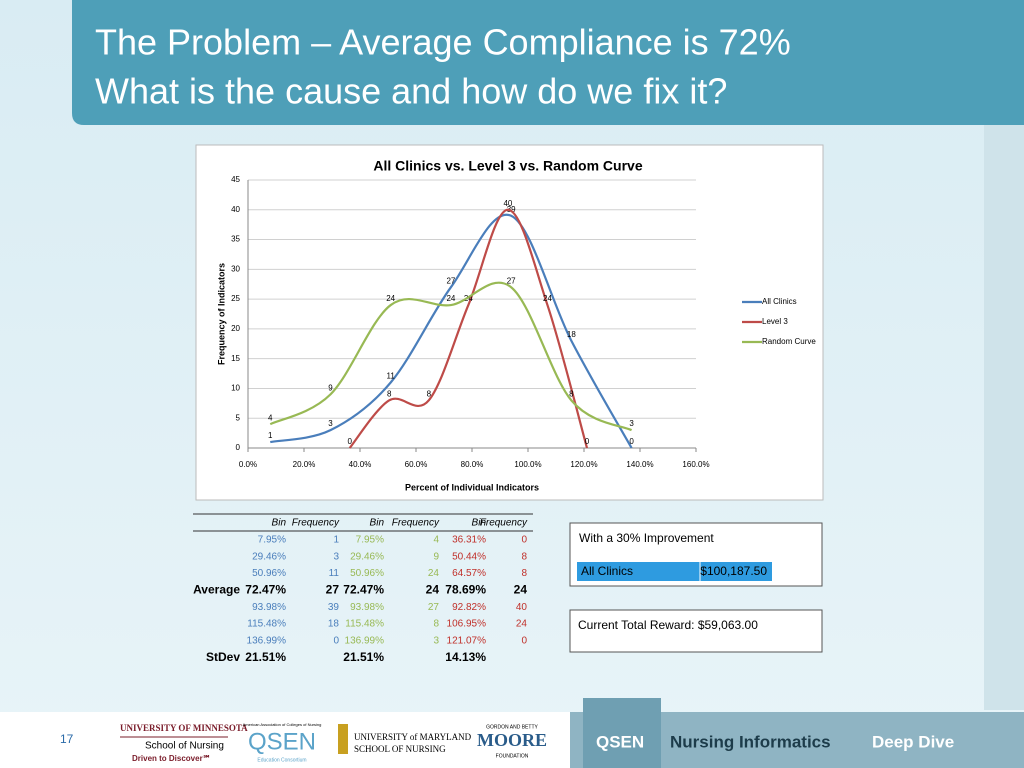 This screenshot has height=768, width=1024. I want to click on table-cell: 39, so click(334, 607).